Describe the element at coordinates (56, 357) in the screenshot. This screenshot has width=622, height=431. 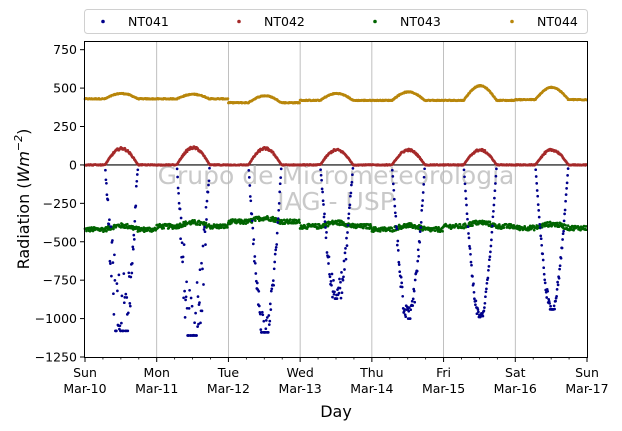
I see `y-tick-label: −1250` at that location.